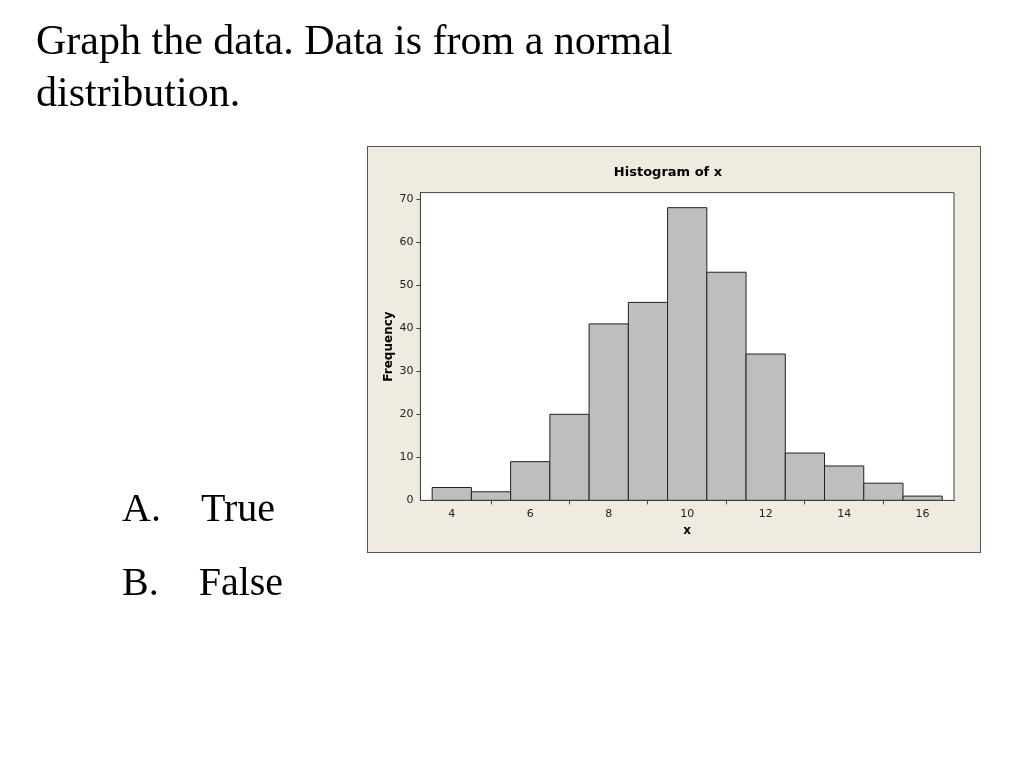 This screenshot has width=1024, height=768. What do you see at coordinates (687, 513) in the screenshot?
I see `x-tick-label: 10` at bounding box center [687, 513].